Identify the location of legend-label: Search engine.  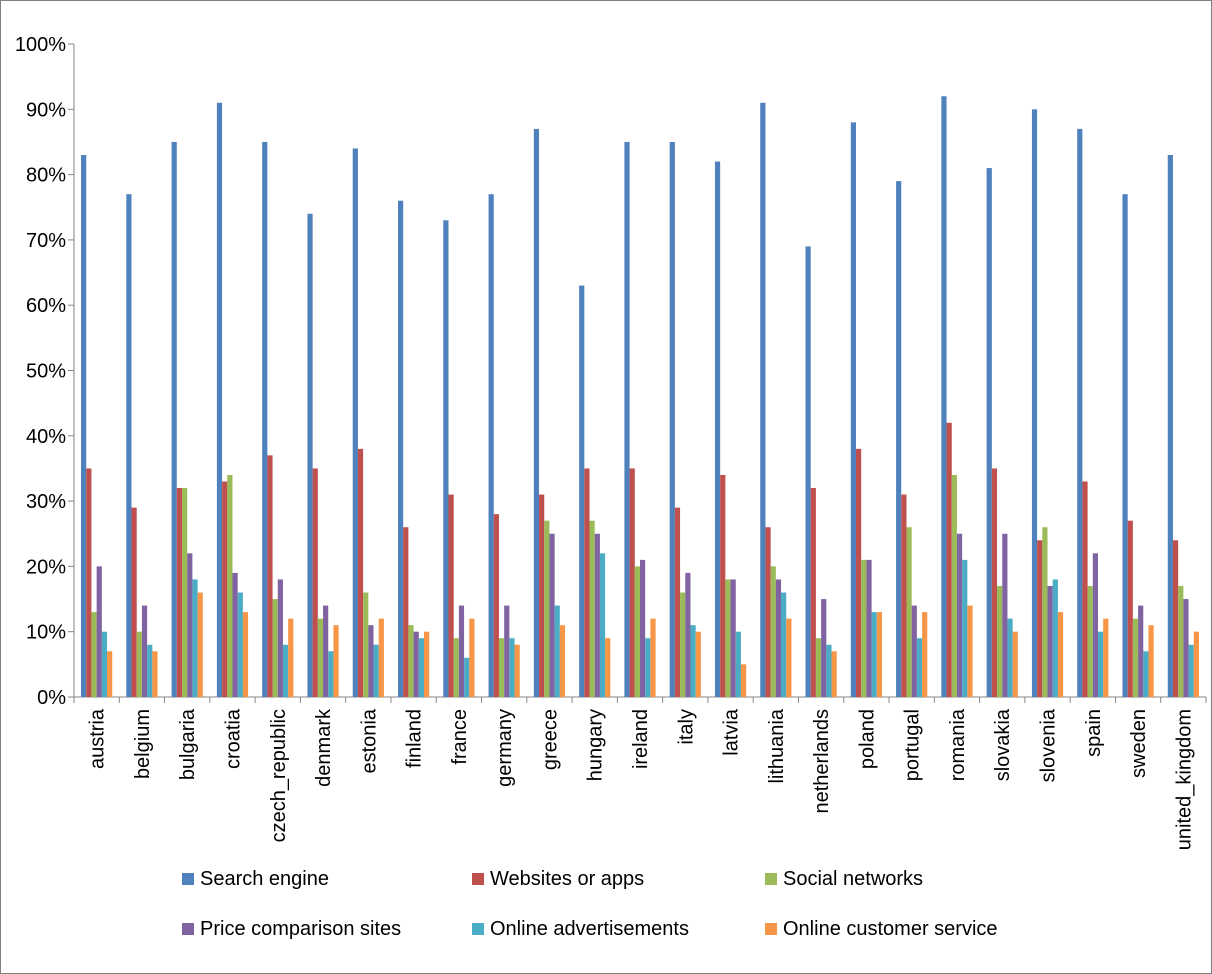
(264, 879).